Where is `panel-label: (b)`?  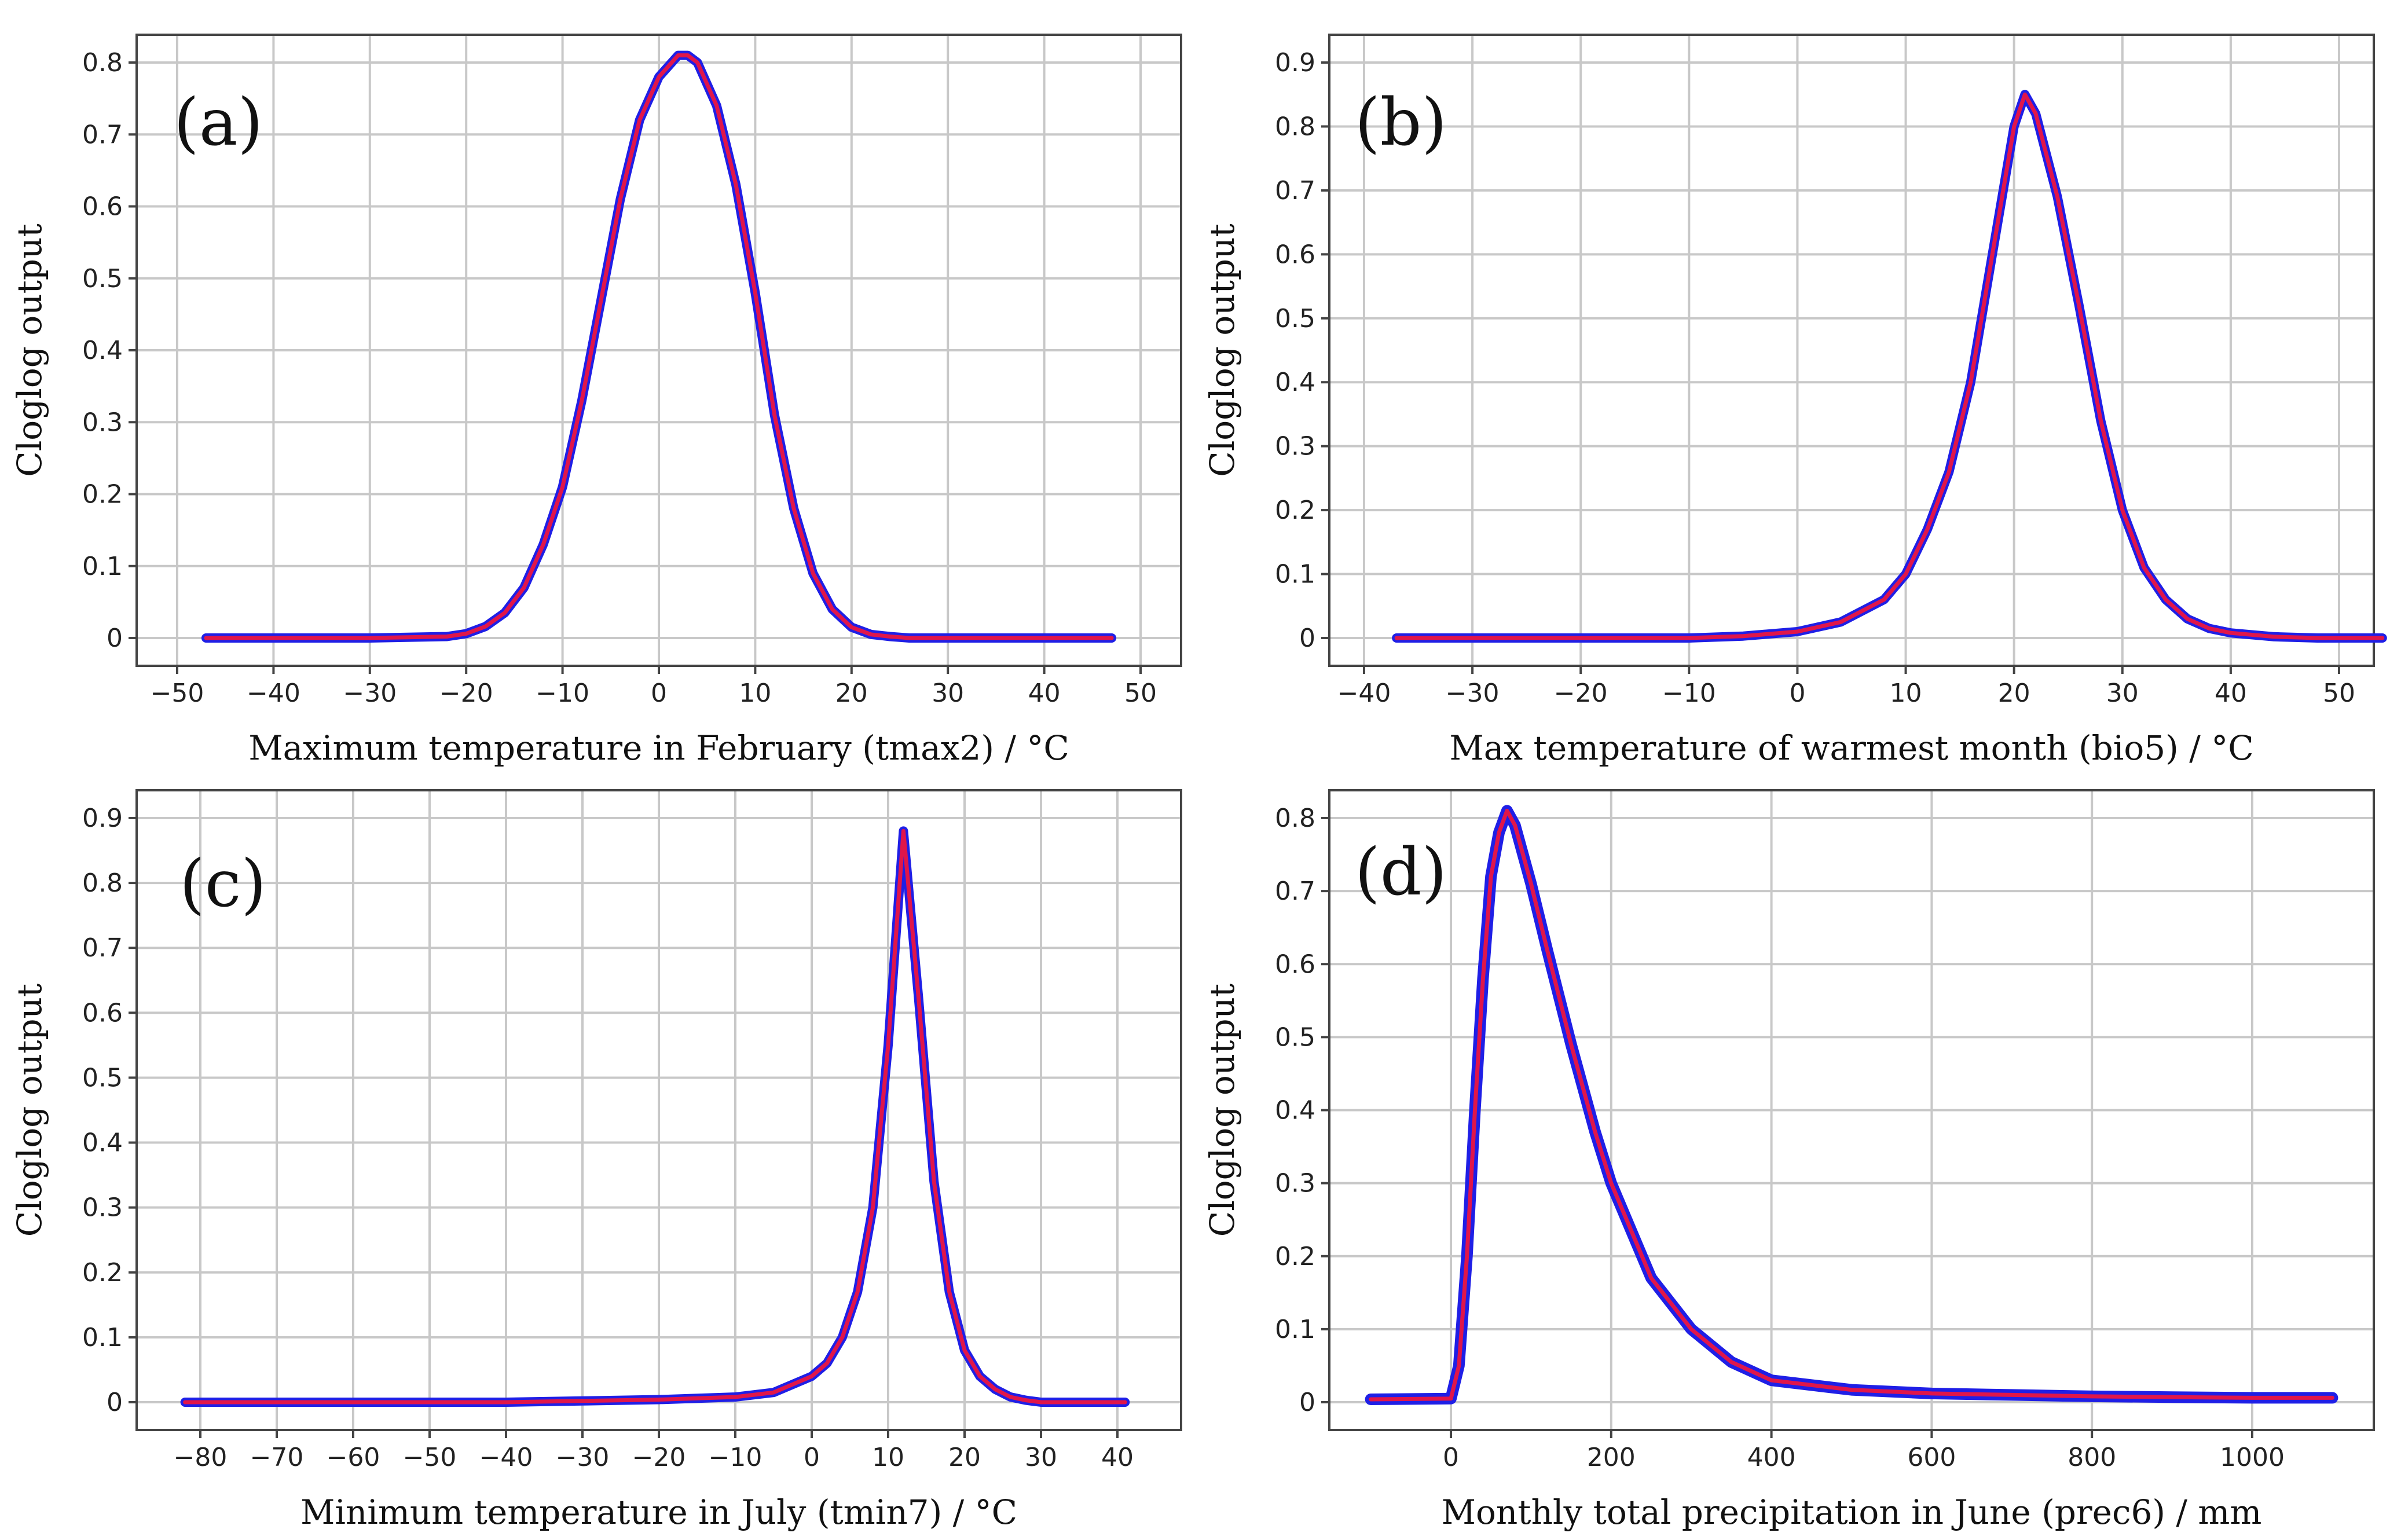
panel-label: (b) is located at coordinates (1401, 122).